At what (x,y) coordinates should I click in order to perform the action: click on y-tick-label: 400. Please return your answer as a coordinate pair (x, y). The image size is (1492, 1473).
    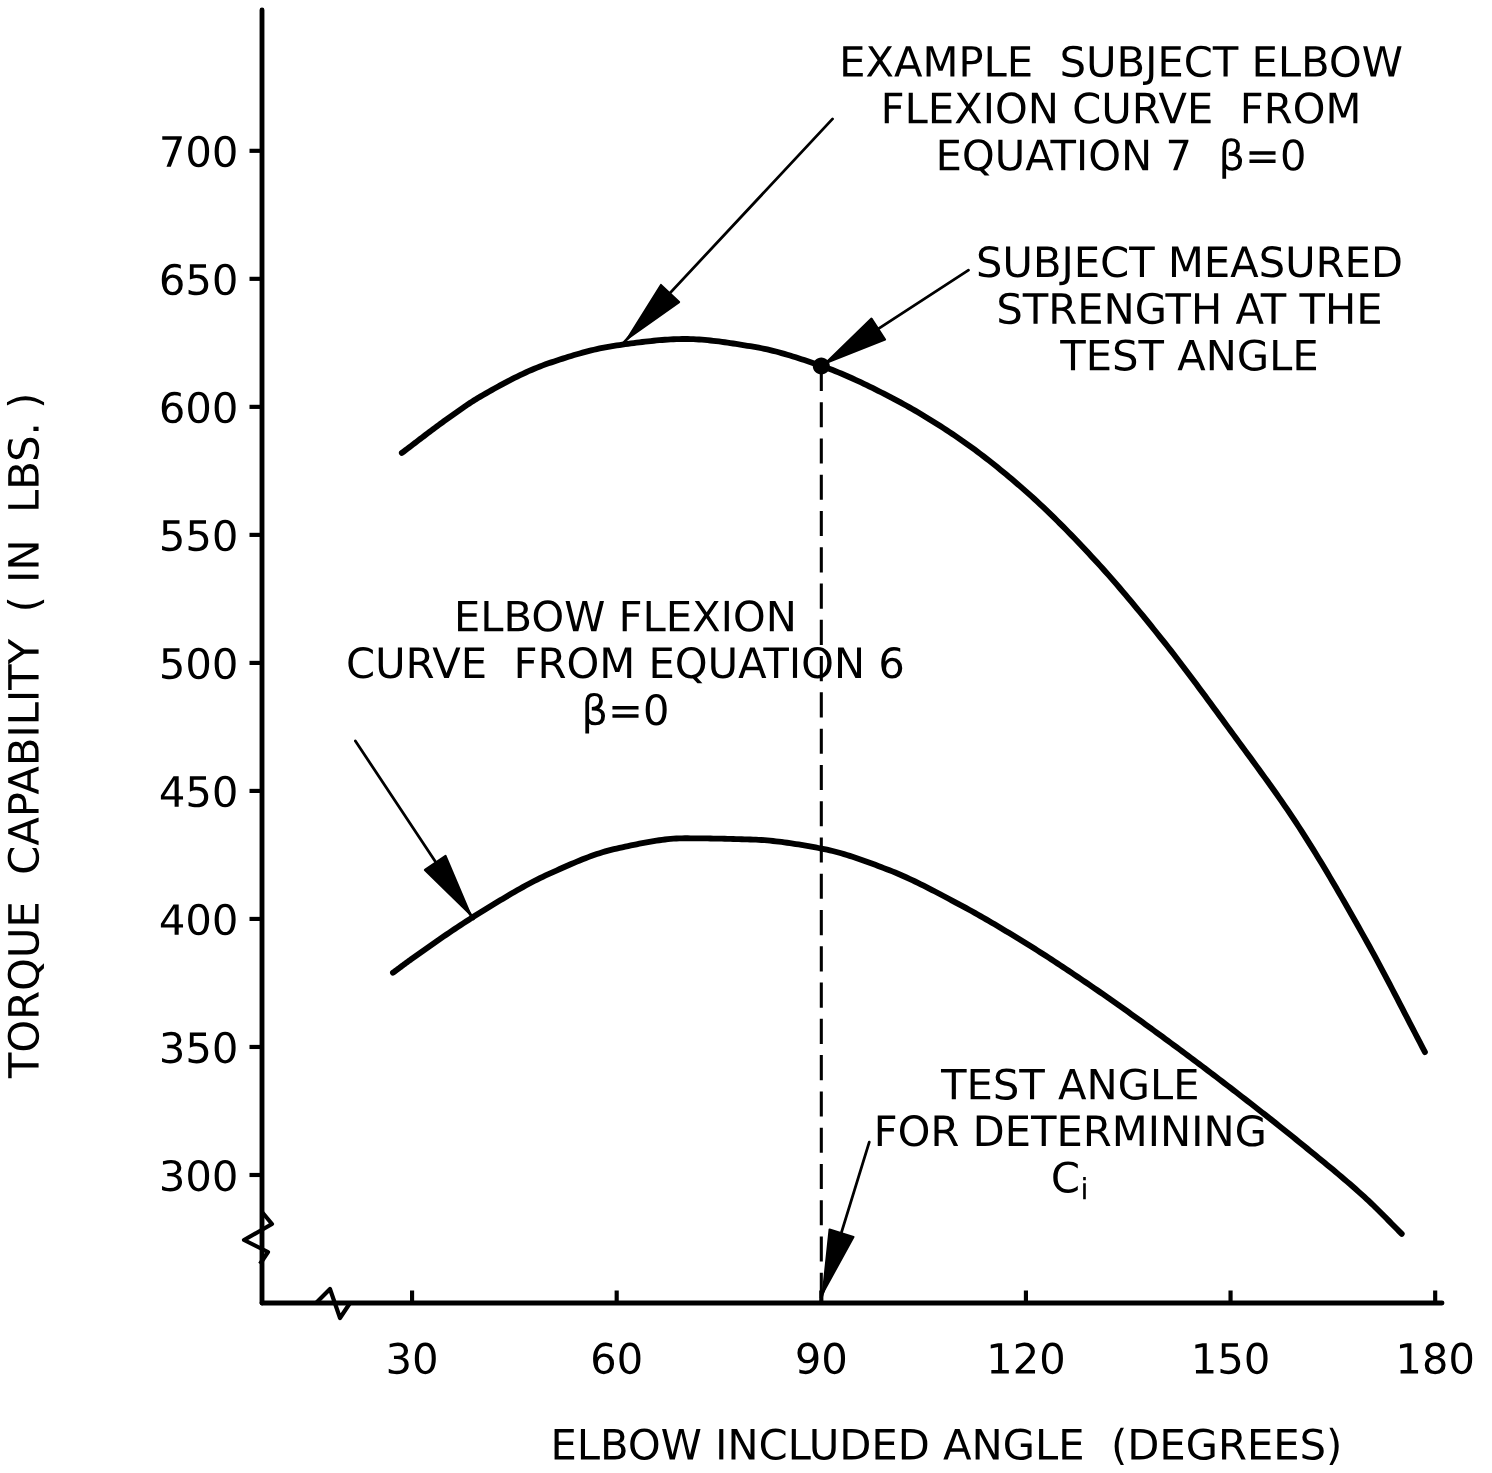
    Looking at the image, I should click on (198, 919).